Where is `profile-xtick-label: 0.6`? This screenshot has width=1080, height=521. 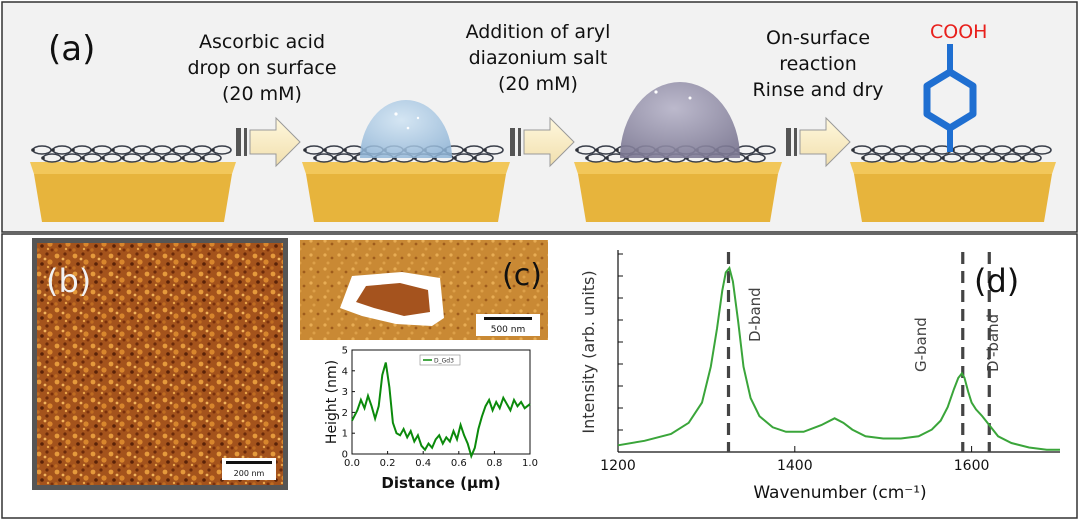
profile-xtick-label: 0.6 is located at coordinates (459, 463).